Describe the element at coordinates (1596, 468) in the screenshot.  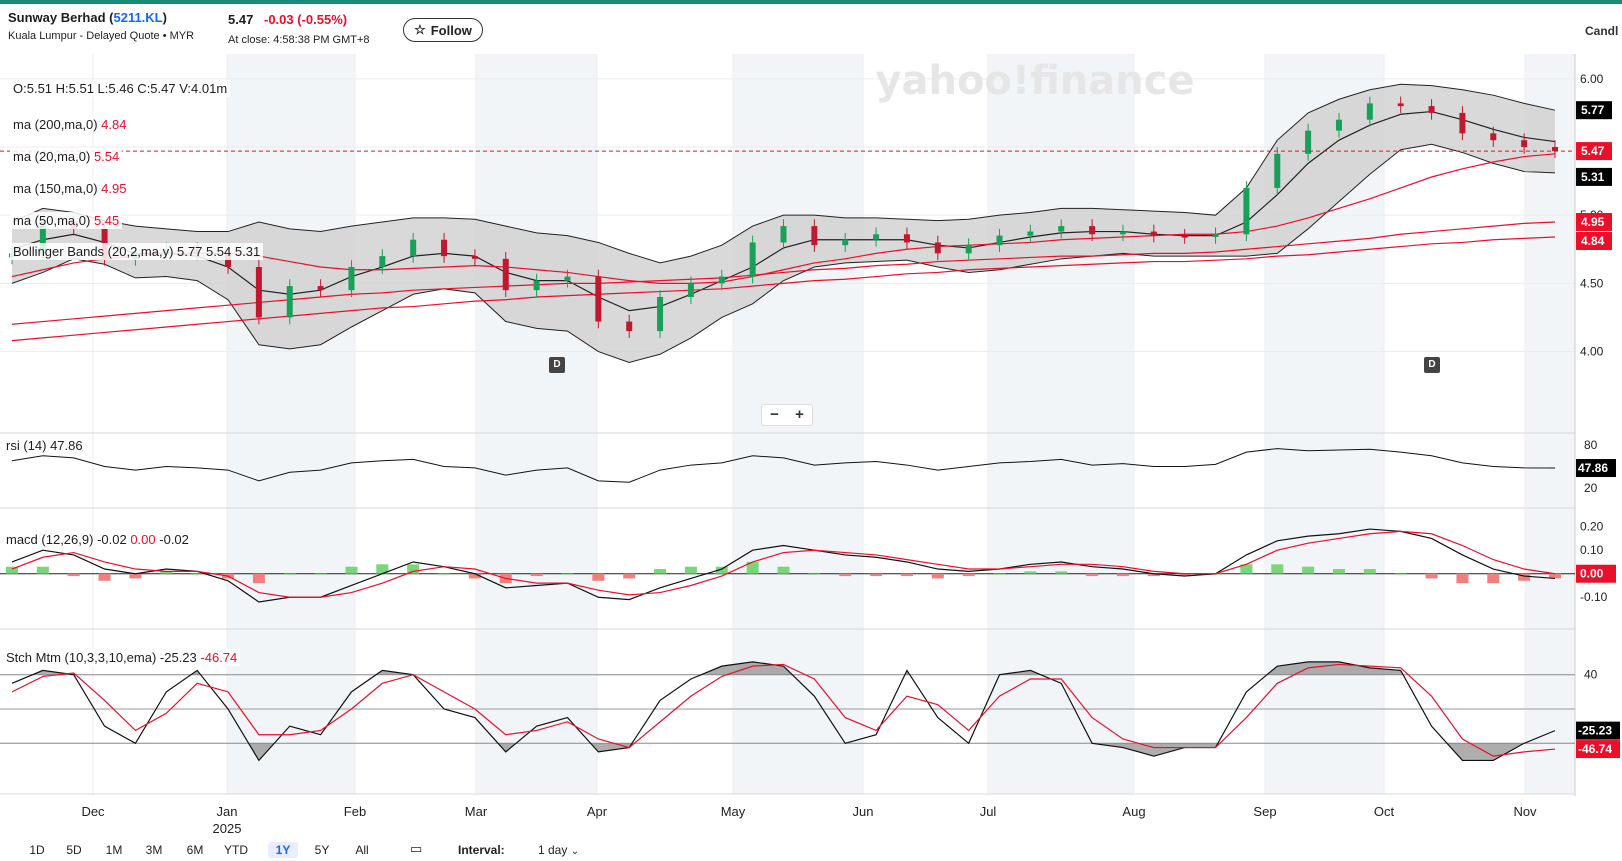
I see `rsi-tag-bg` at that location.